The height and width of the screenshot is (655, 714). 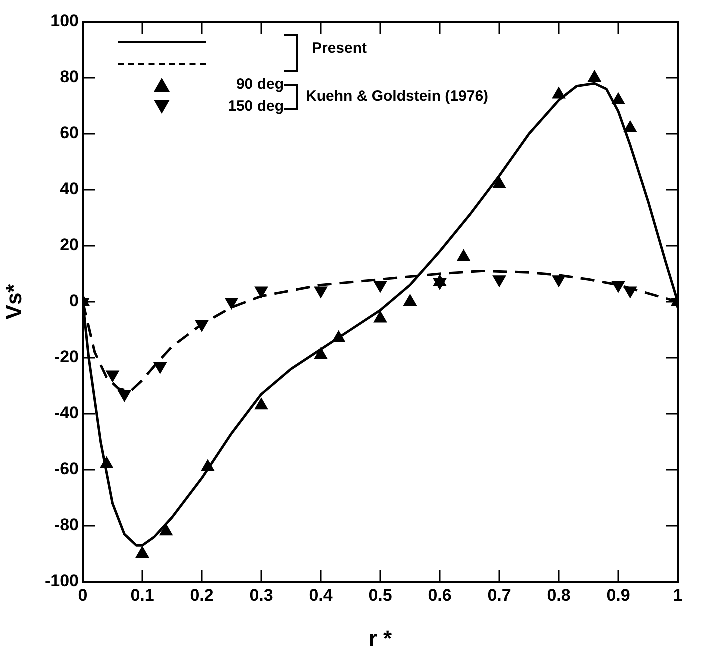 What do you see at coordinates (69, 133) in the screenshot?
I see `y-tick-label: 60` at bounding box center [69, 133].